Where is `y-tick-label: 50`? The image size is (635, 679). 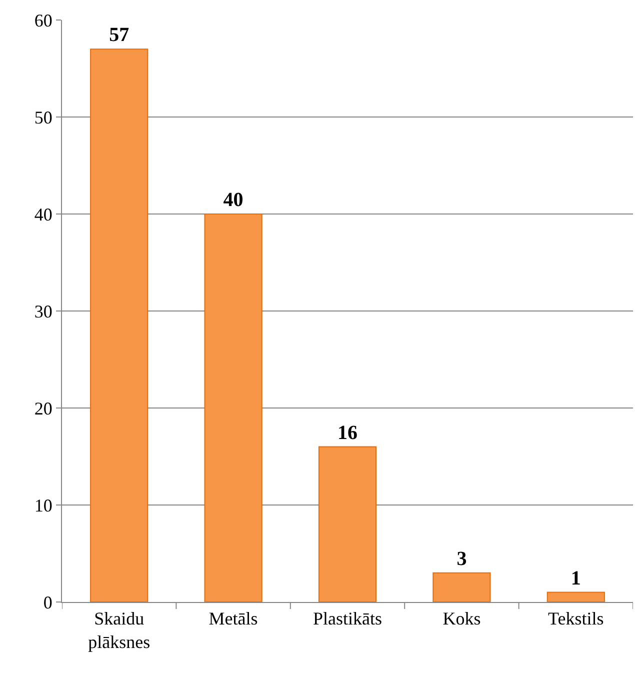 y-tick-label: 50 is located at coordinates (43, 117).